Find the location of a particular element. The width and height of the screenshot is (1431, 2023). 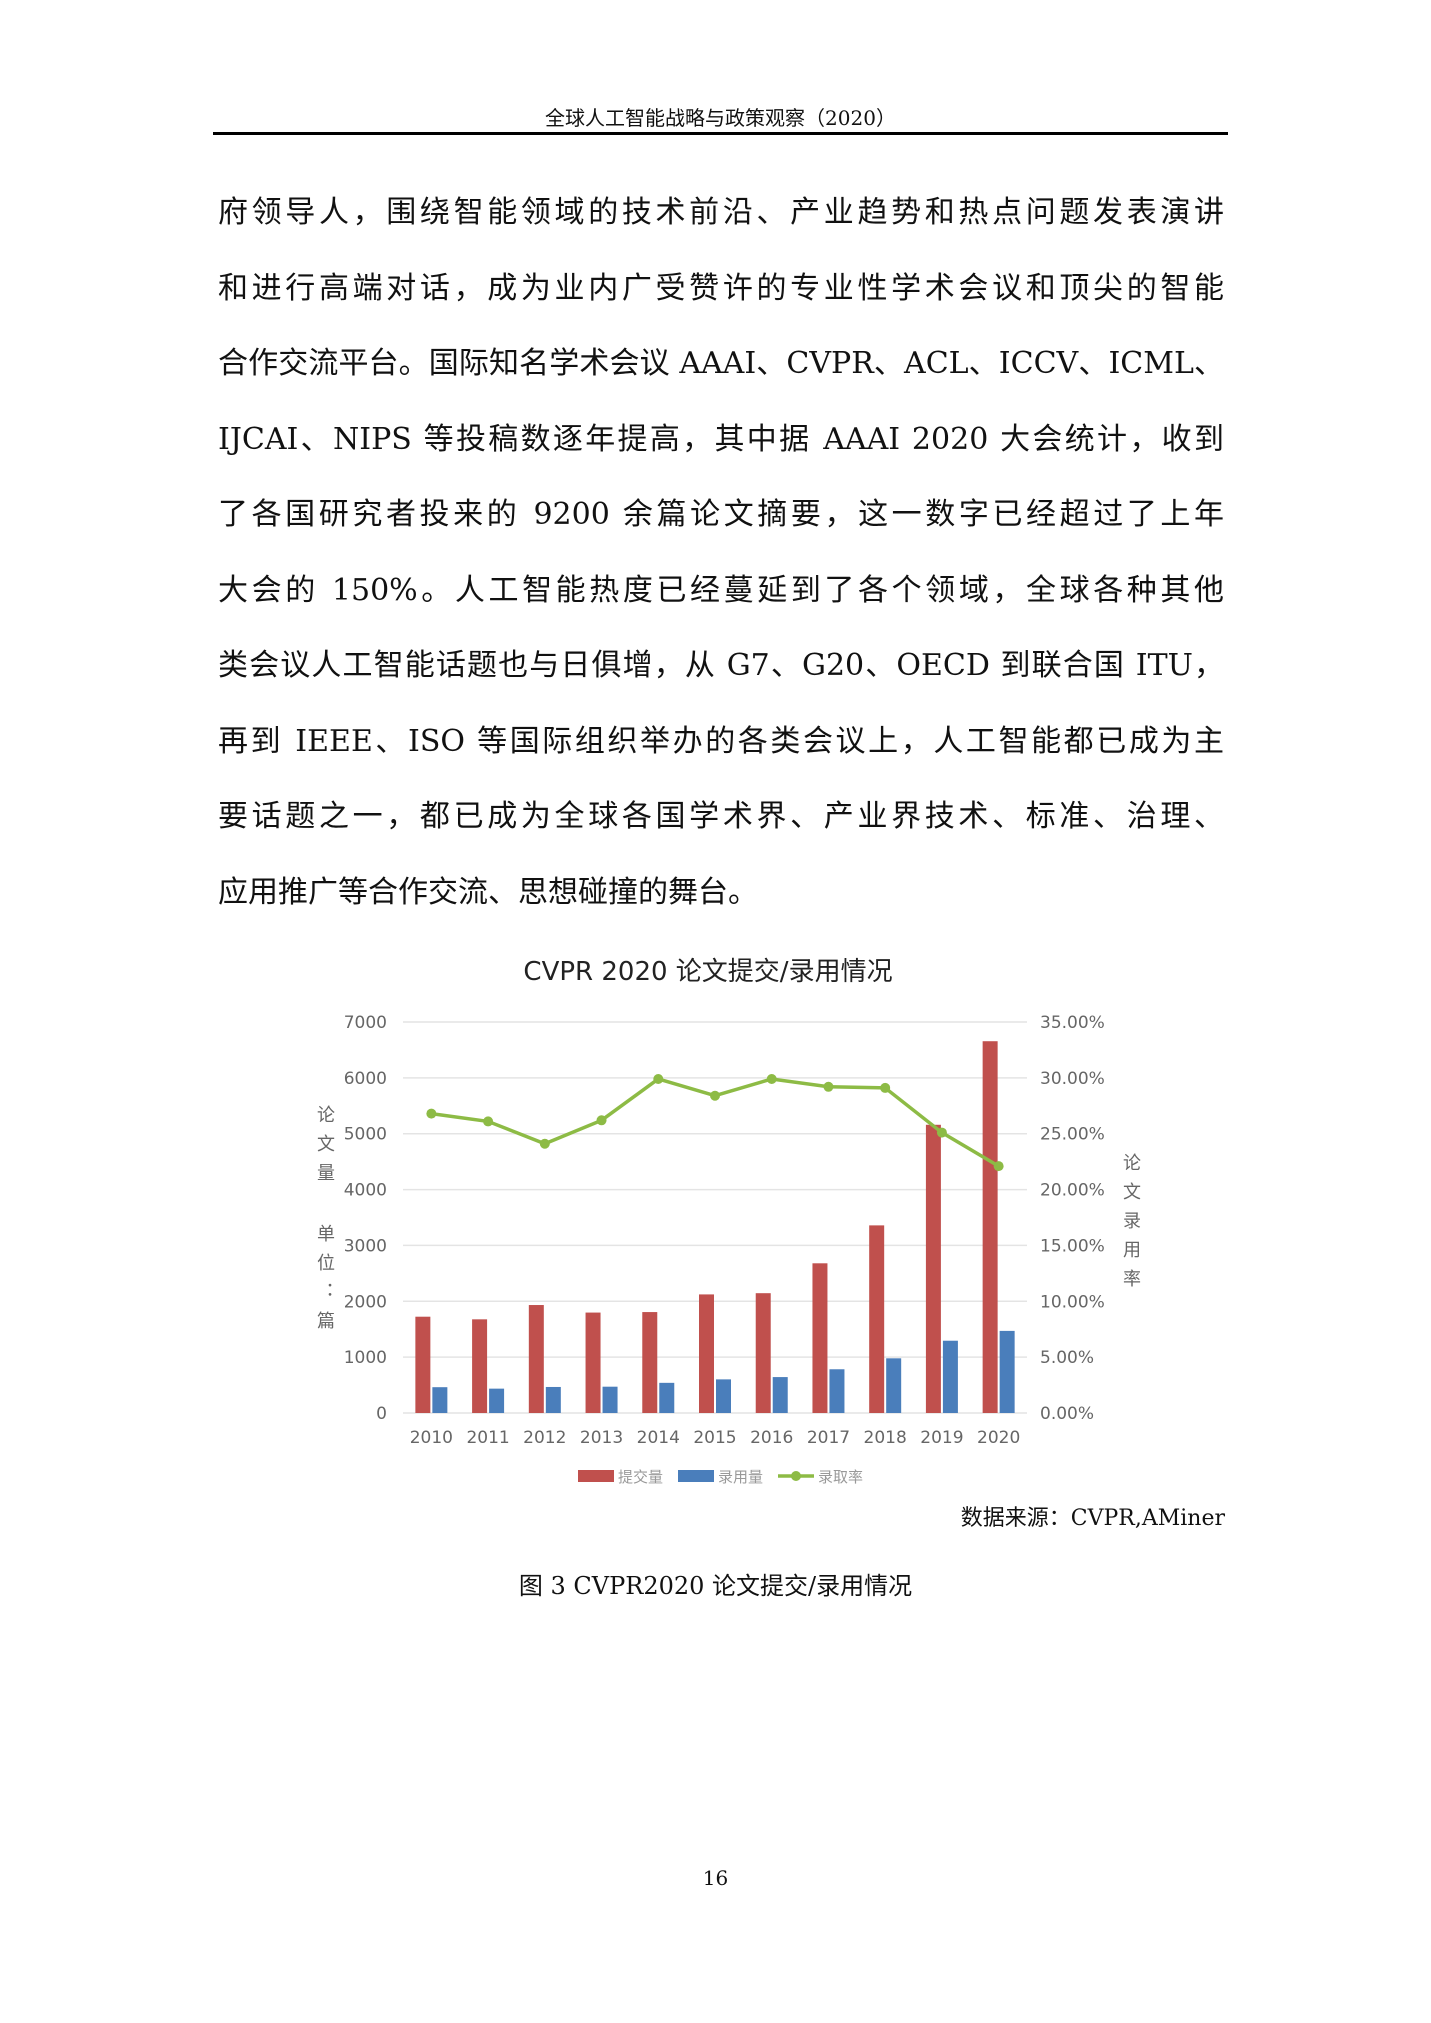

data-source: 数据来源：CVPR,AMiner is located at coordinates (1092, 1518).